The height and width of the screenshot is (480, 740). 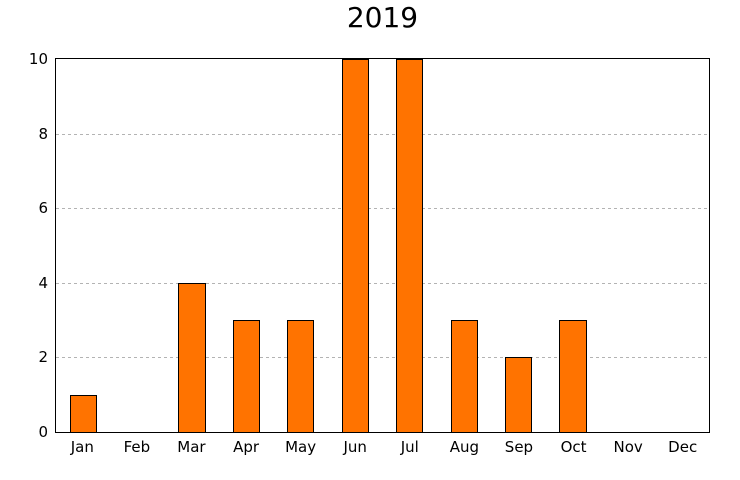 What do you see at coordinates (137, 447) in the screenshot?
I see `x-tick-label-feb: Feb` at bounding box center [137, 447].